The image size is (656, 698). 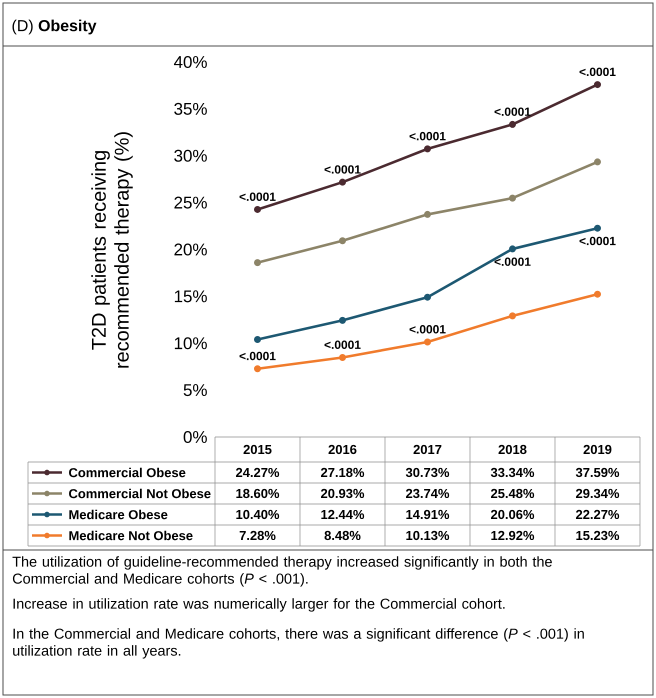 What do you see at coordinates (118, 515) in the screenshot?
I see `legend-label: Medicare Obese` at bounding box center [118, 515].